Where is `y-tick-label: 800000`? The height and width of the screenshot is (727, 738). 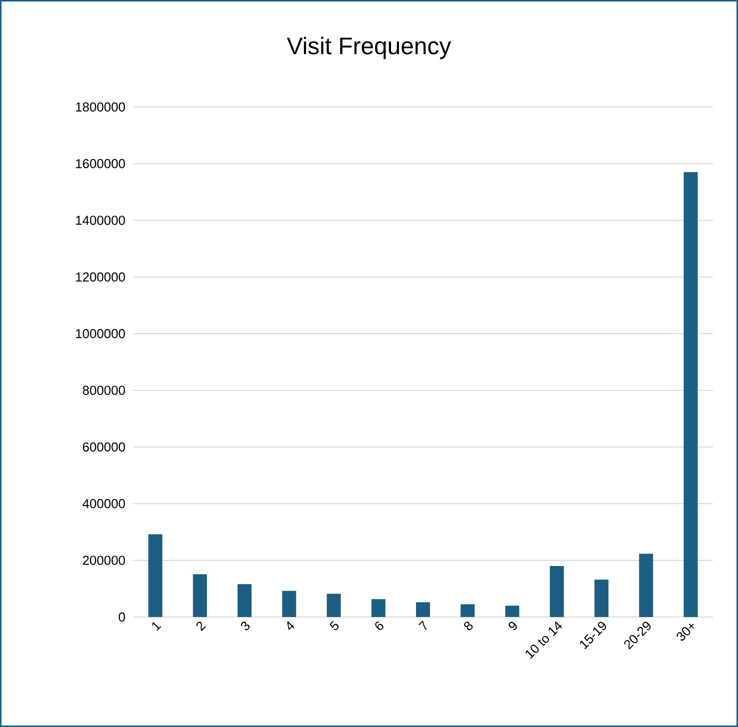
y-tick-label: 800000 is located at coordinates (103, 390).